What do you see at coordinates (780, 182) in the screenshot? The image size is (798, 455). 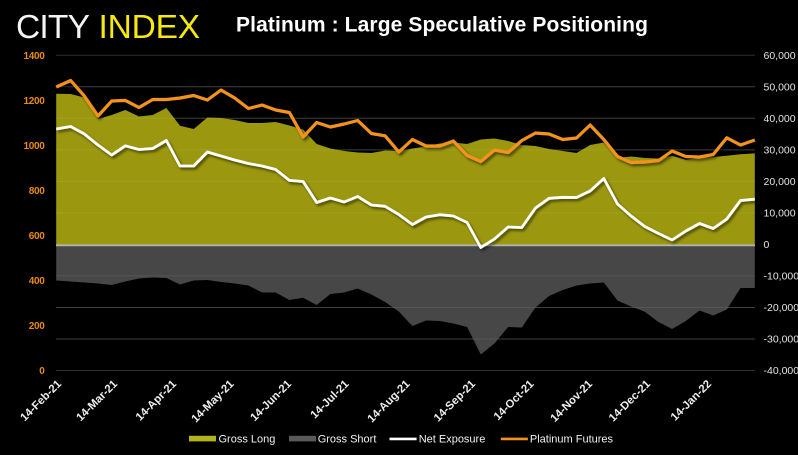 I see `svg-text: 20,000` at bounding box center [780, 182].